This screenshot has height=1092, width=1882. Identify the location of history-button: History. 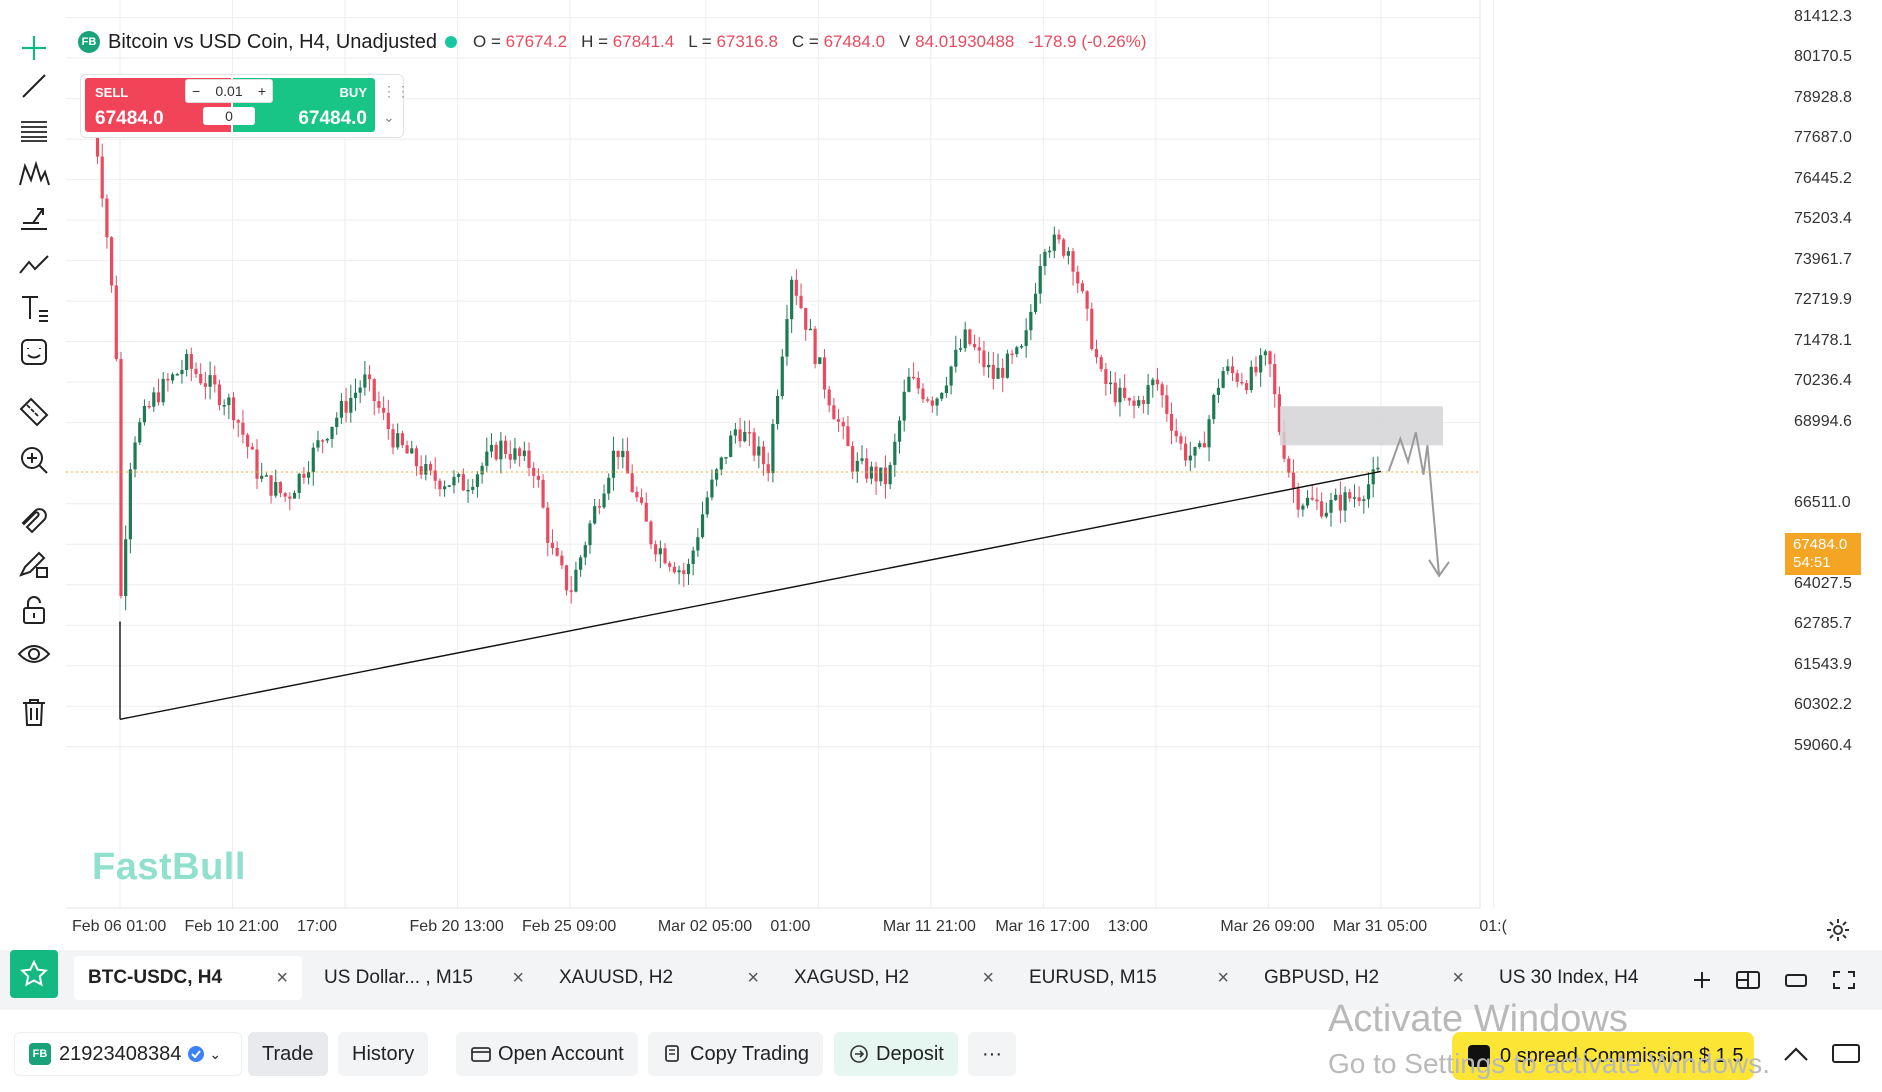
(383, 1054).